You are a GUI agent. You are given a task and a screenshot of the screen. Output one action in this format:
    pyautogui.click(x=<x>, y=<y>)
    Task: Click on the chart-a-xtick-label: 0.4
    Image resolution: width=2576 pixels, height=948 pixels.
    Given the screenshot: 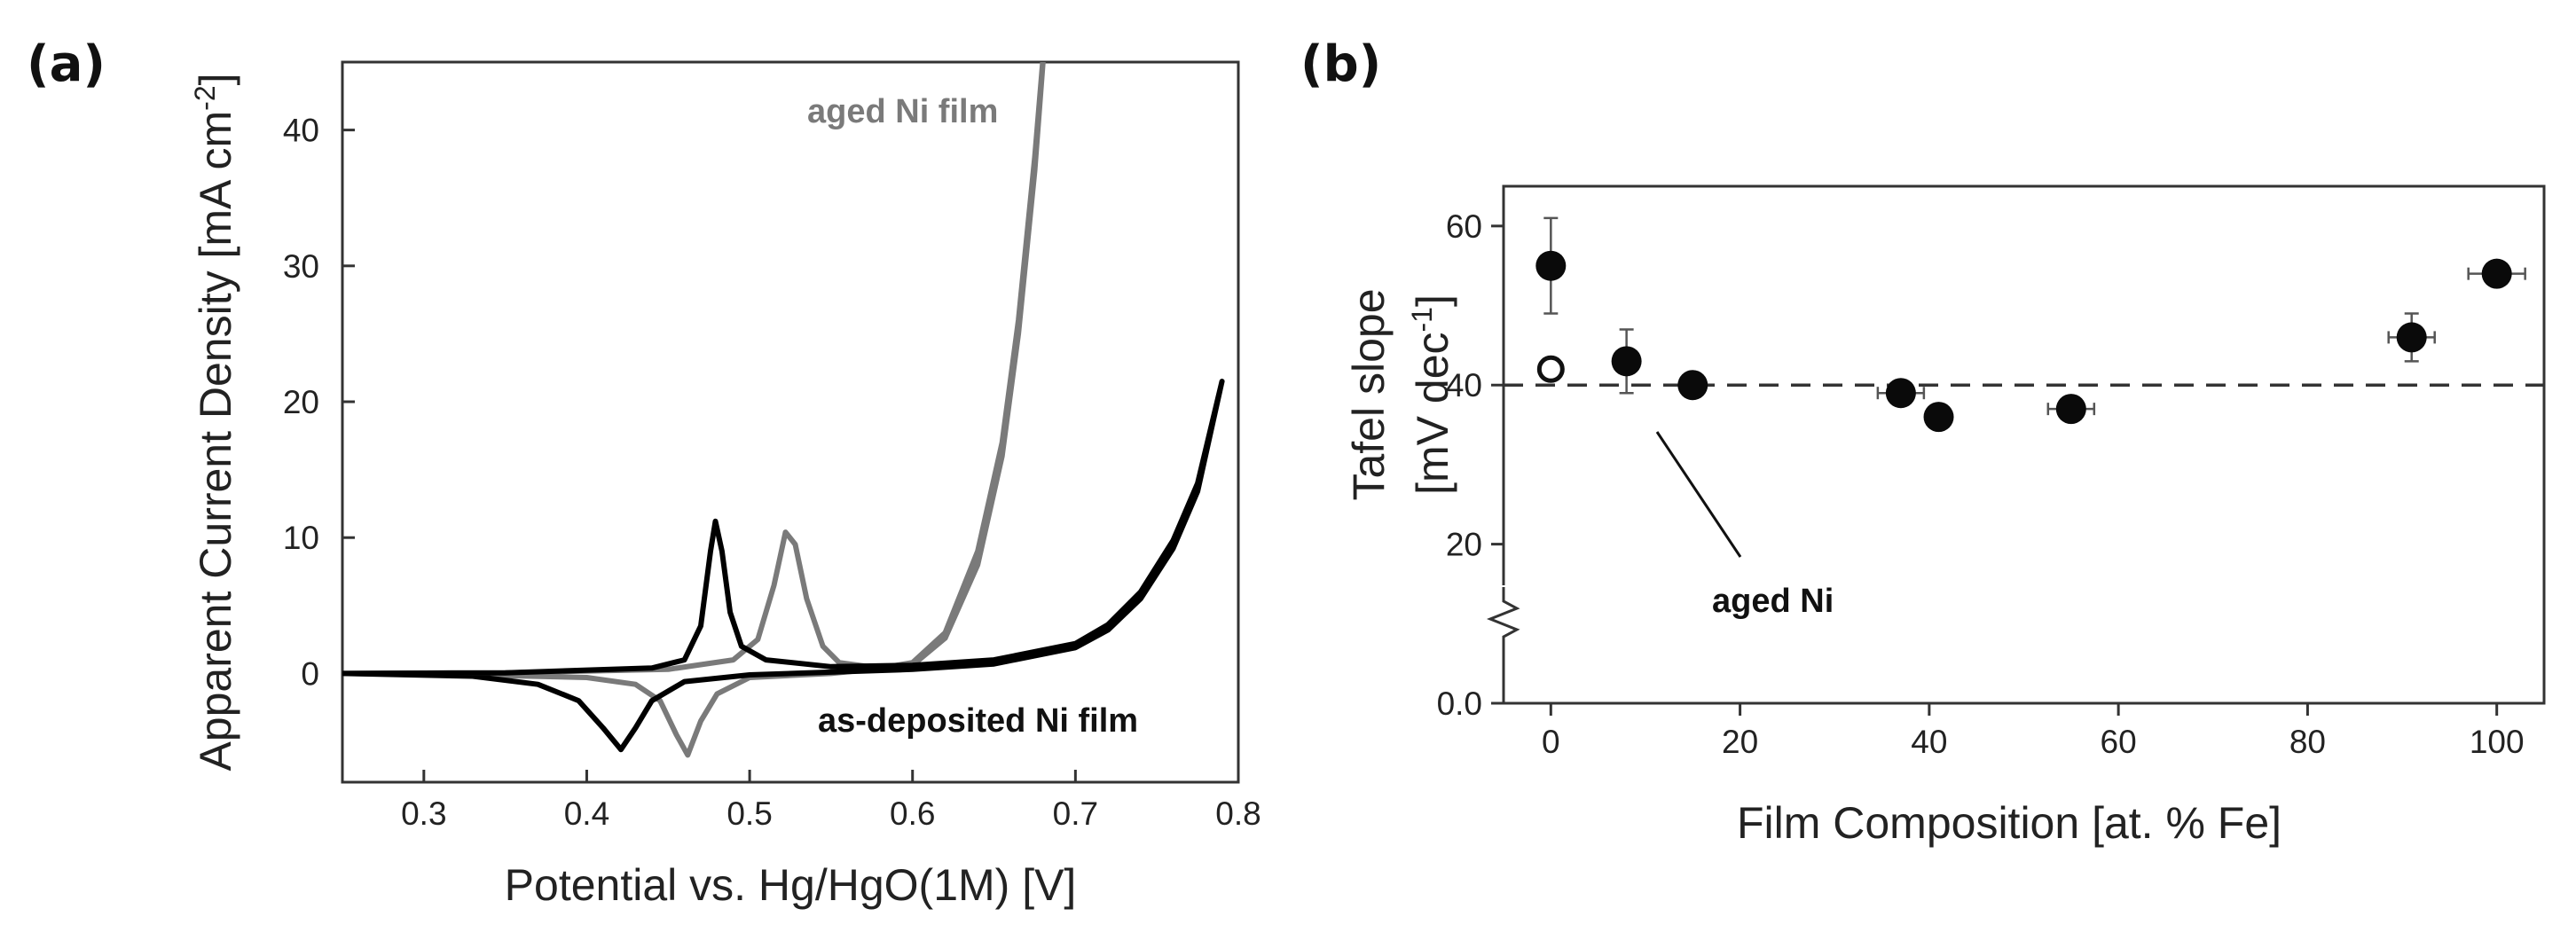 What is the action you would take?
    pyautogui.click(x=586, y=813)
    